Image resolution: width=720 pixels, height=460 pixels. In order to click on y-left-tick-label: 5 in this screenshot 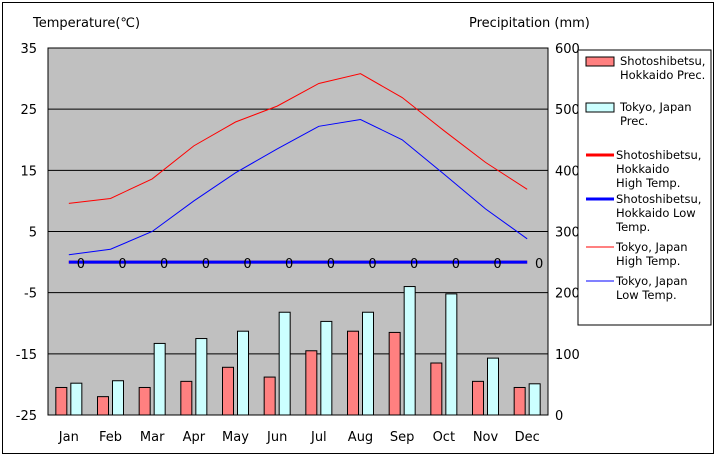, I will do `click(33, 233)`.